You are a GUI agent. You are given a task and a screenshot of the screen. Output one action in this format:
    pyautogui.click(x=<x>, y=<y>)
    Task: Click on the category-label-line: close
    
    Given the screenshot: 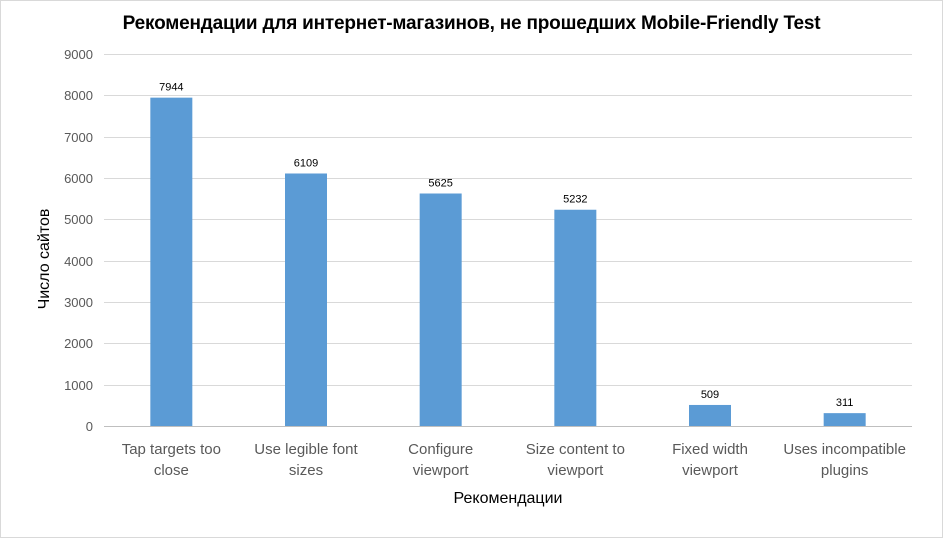 What is the action you would take?
    pyautogui.click(x=171, y=470)
    